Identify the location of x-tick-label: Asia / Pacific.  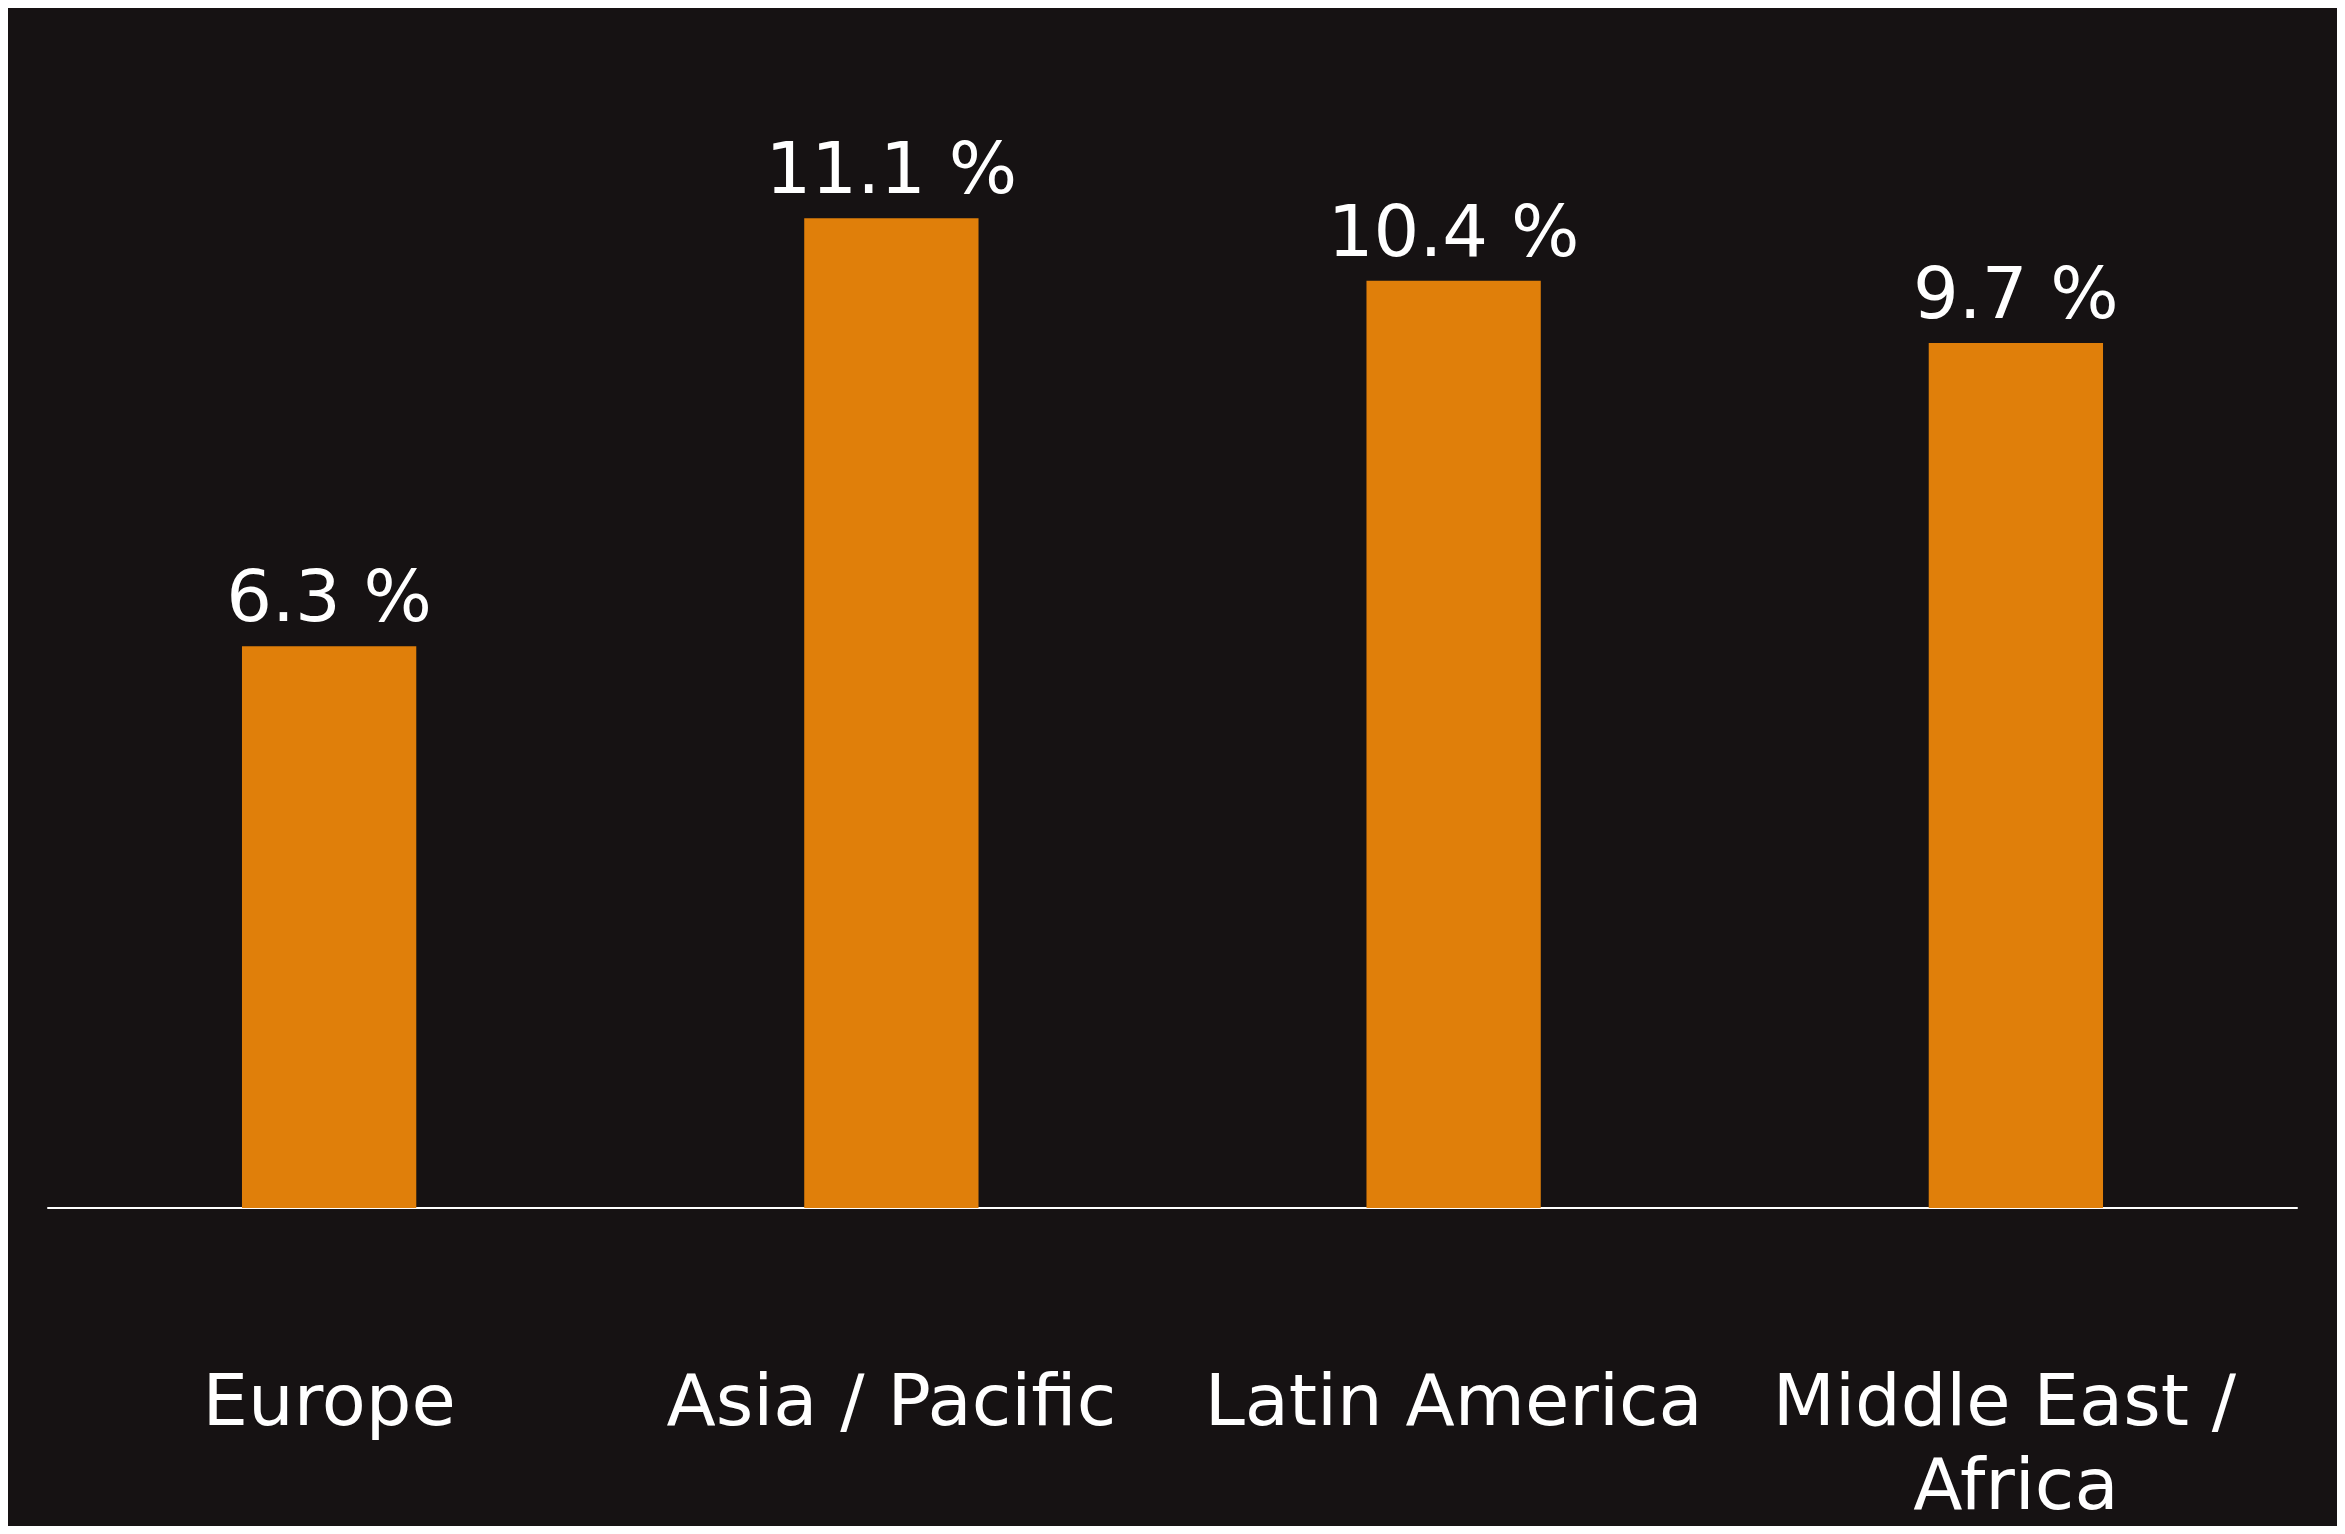
(891, 1400).